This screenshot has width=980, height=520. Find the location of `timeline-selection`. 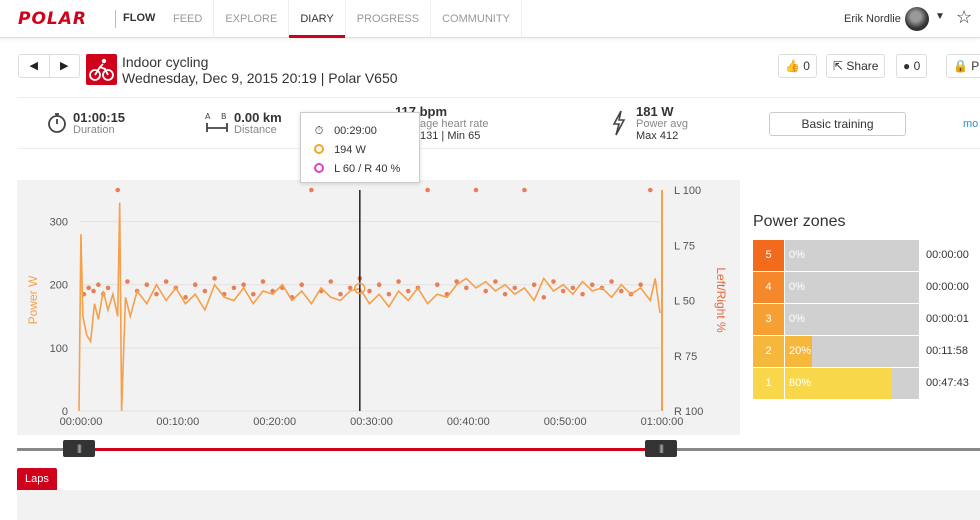

timeline-selection is located at coordinates (370, 449).